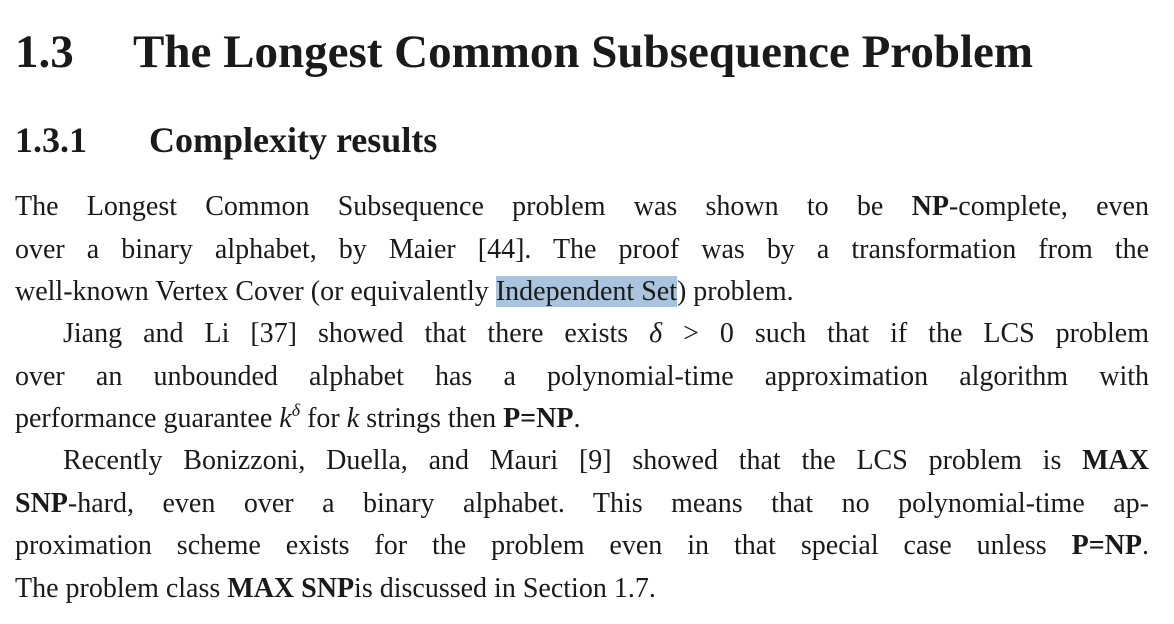 Image resolution: width=1174 pixels, height=624 pixels. What do you see at coordinates (323, 418) in the screenshot?
I see `text-span: for` at bounding box center [323, 418].